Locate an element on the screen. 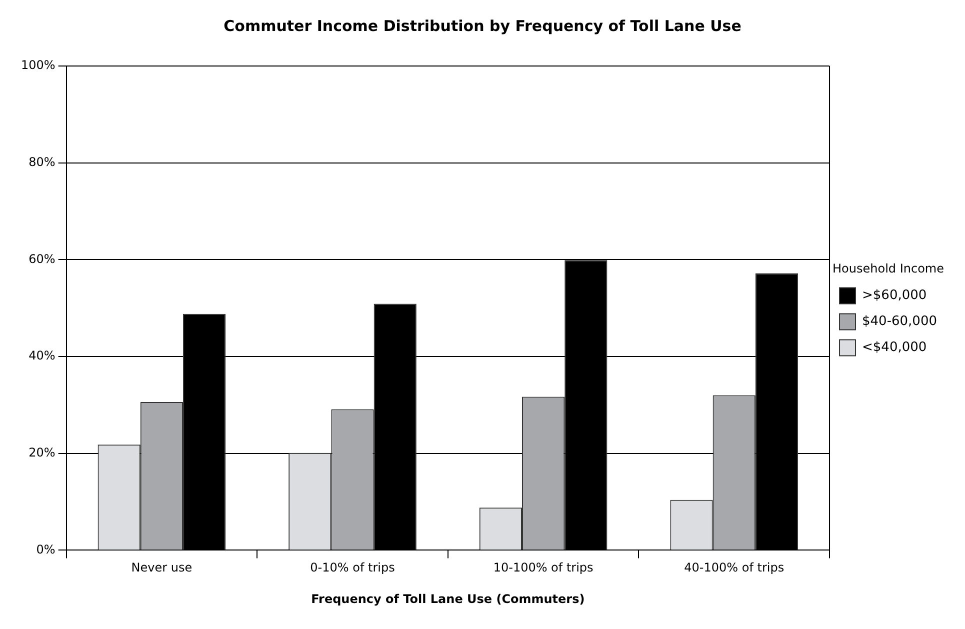 This screenshot has height=629, width=965. chart-title: Commuter Income Distribution by Frequency of Toll Lane Use is located at coordinates (483, 25).